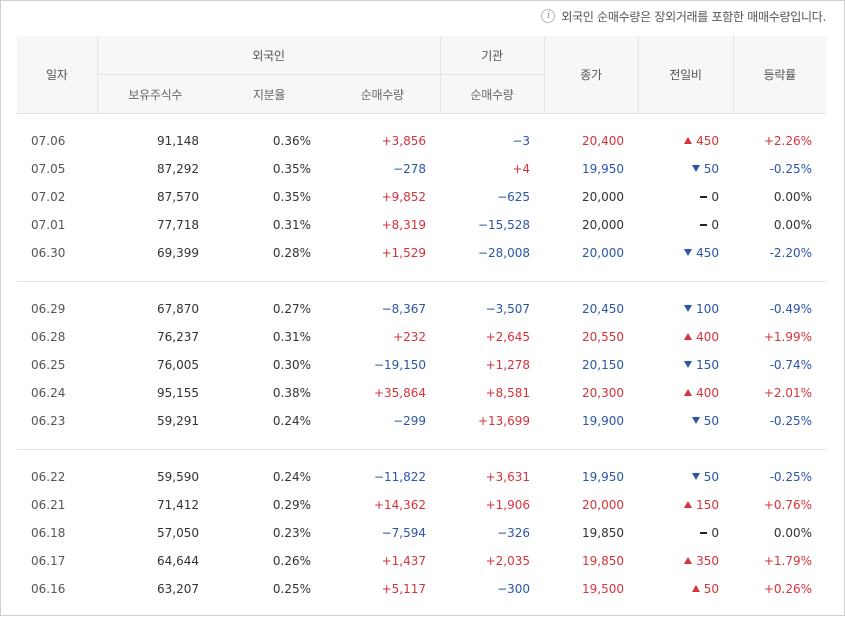 This screenshot has width=845, height=617. What do you see at coordinates (492, 225) in the screenshot?
I see `cell-institution-net: −15,528` at bounding box center [492, 225].